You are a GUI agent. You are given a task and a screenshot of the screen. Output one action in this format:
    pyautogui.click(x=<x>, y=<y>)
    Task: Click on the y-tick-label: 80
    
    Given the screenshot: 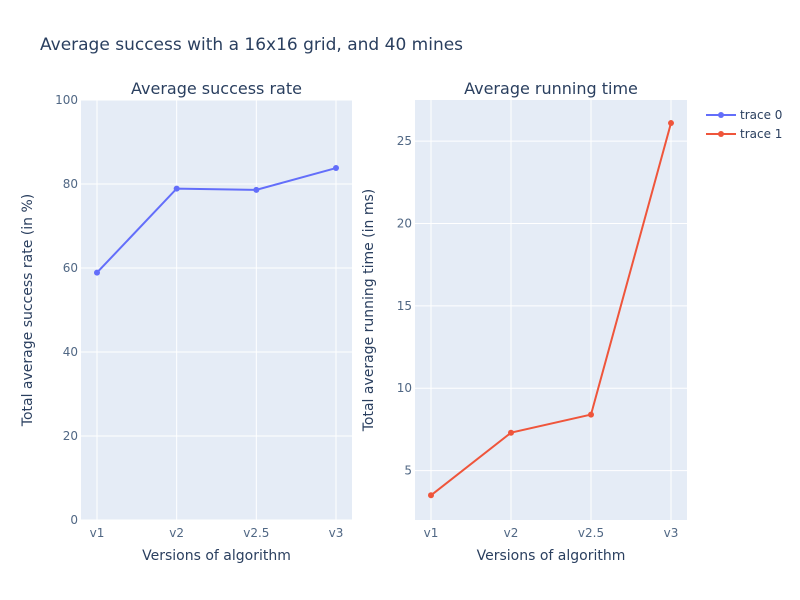 What is the action you would take?
    pyautogui.click(x=70, y=184)
    